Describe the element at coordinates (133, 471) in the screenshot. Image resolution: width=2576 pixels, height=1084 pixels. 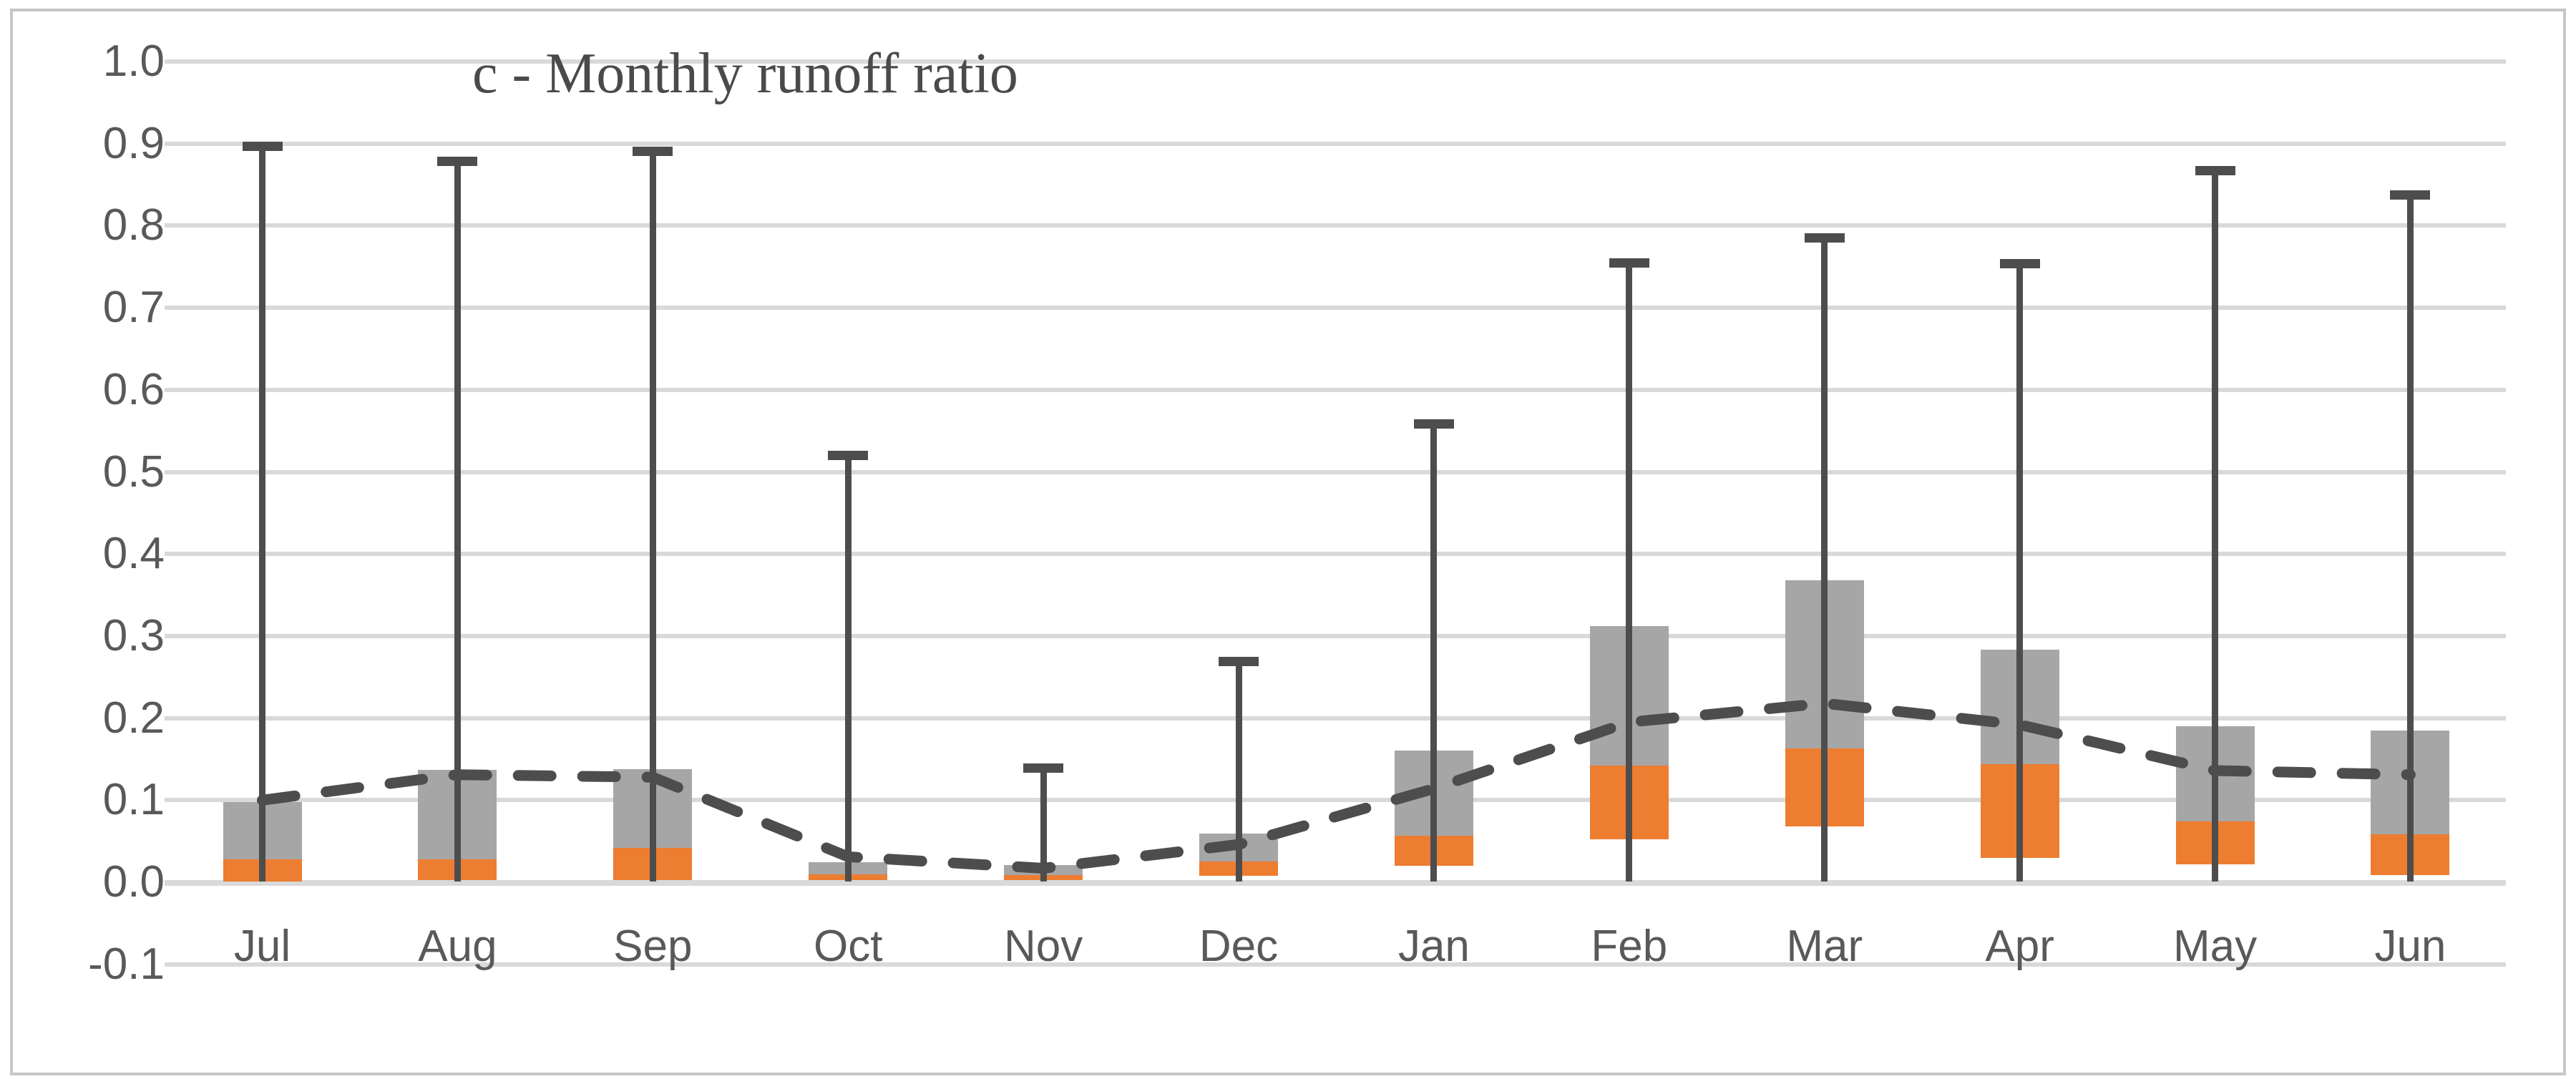
I see `y-tick-label: 0.5` at that location.